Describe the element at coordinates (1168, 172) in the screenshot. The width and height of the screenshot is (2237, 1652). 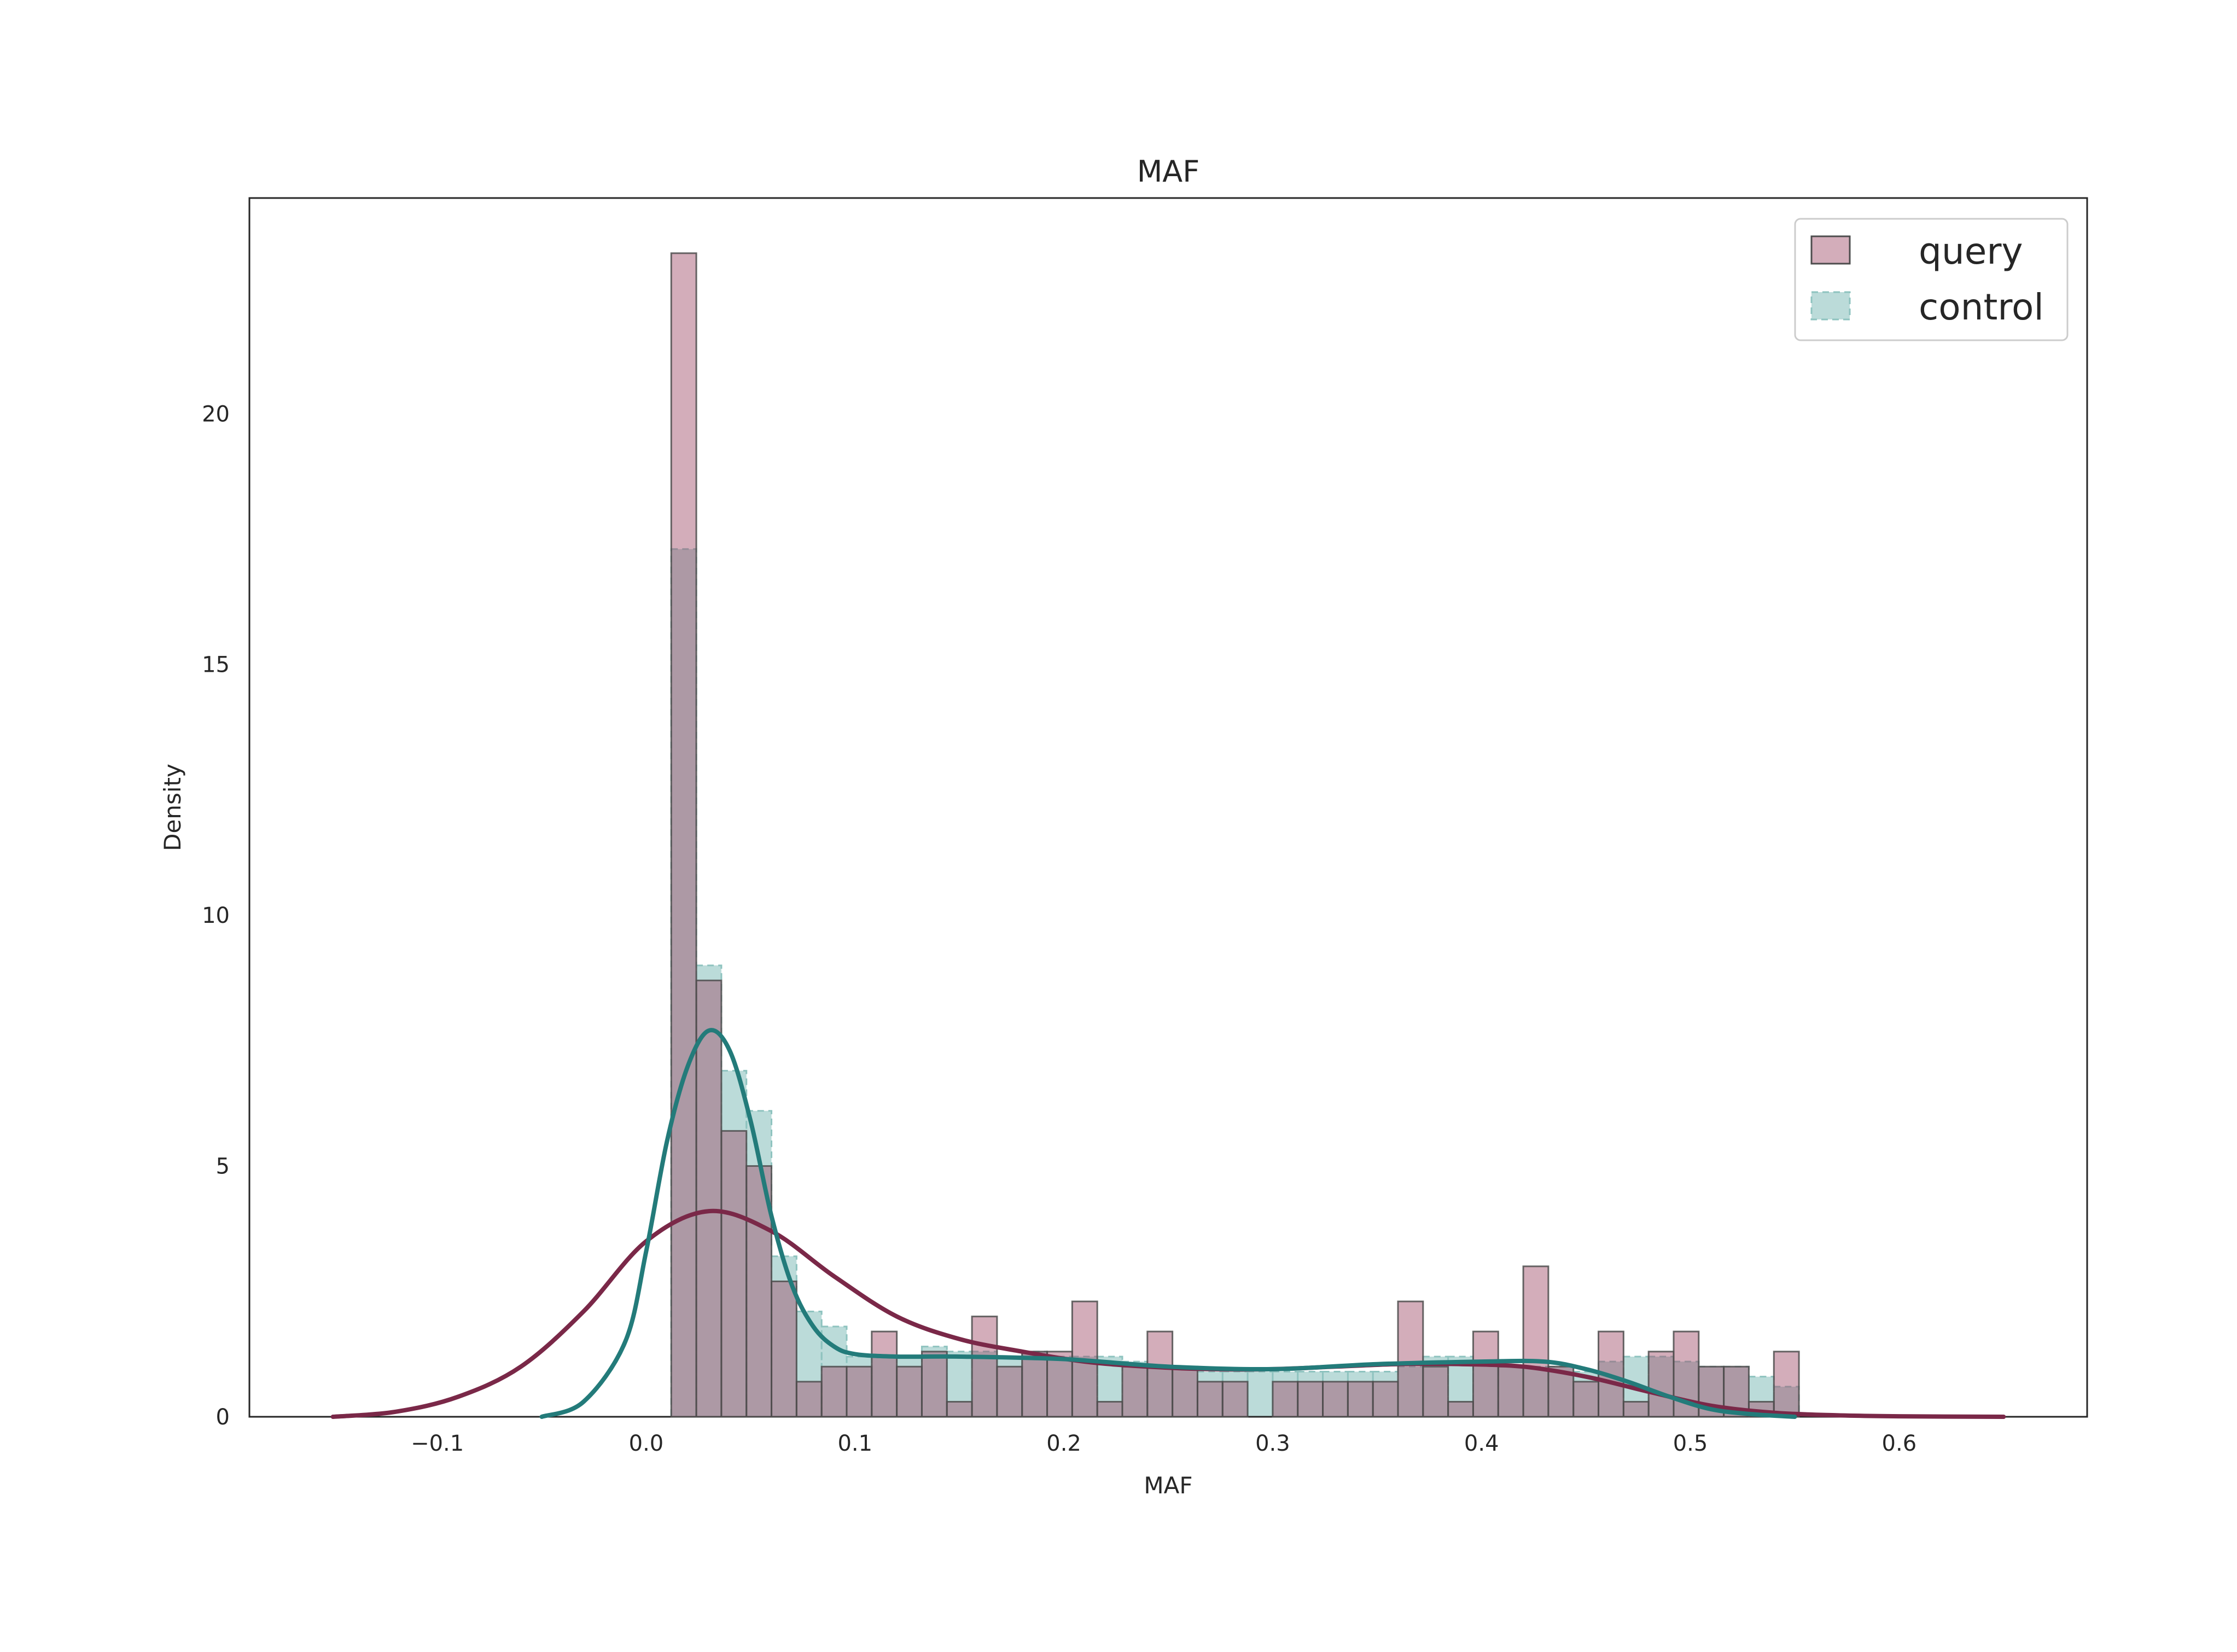
I see `chart-title: MAF` at that location.